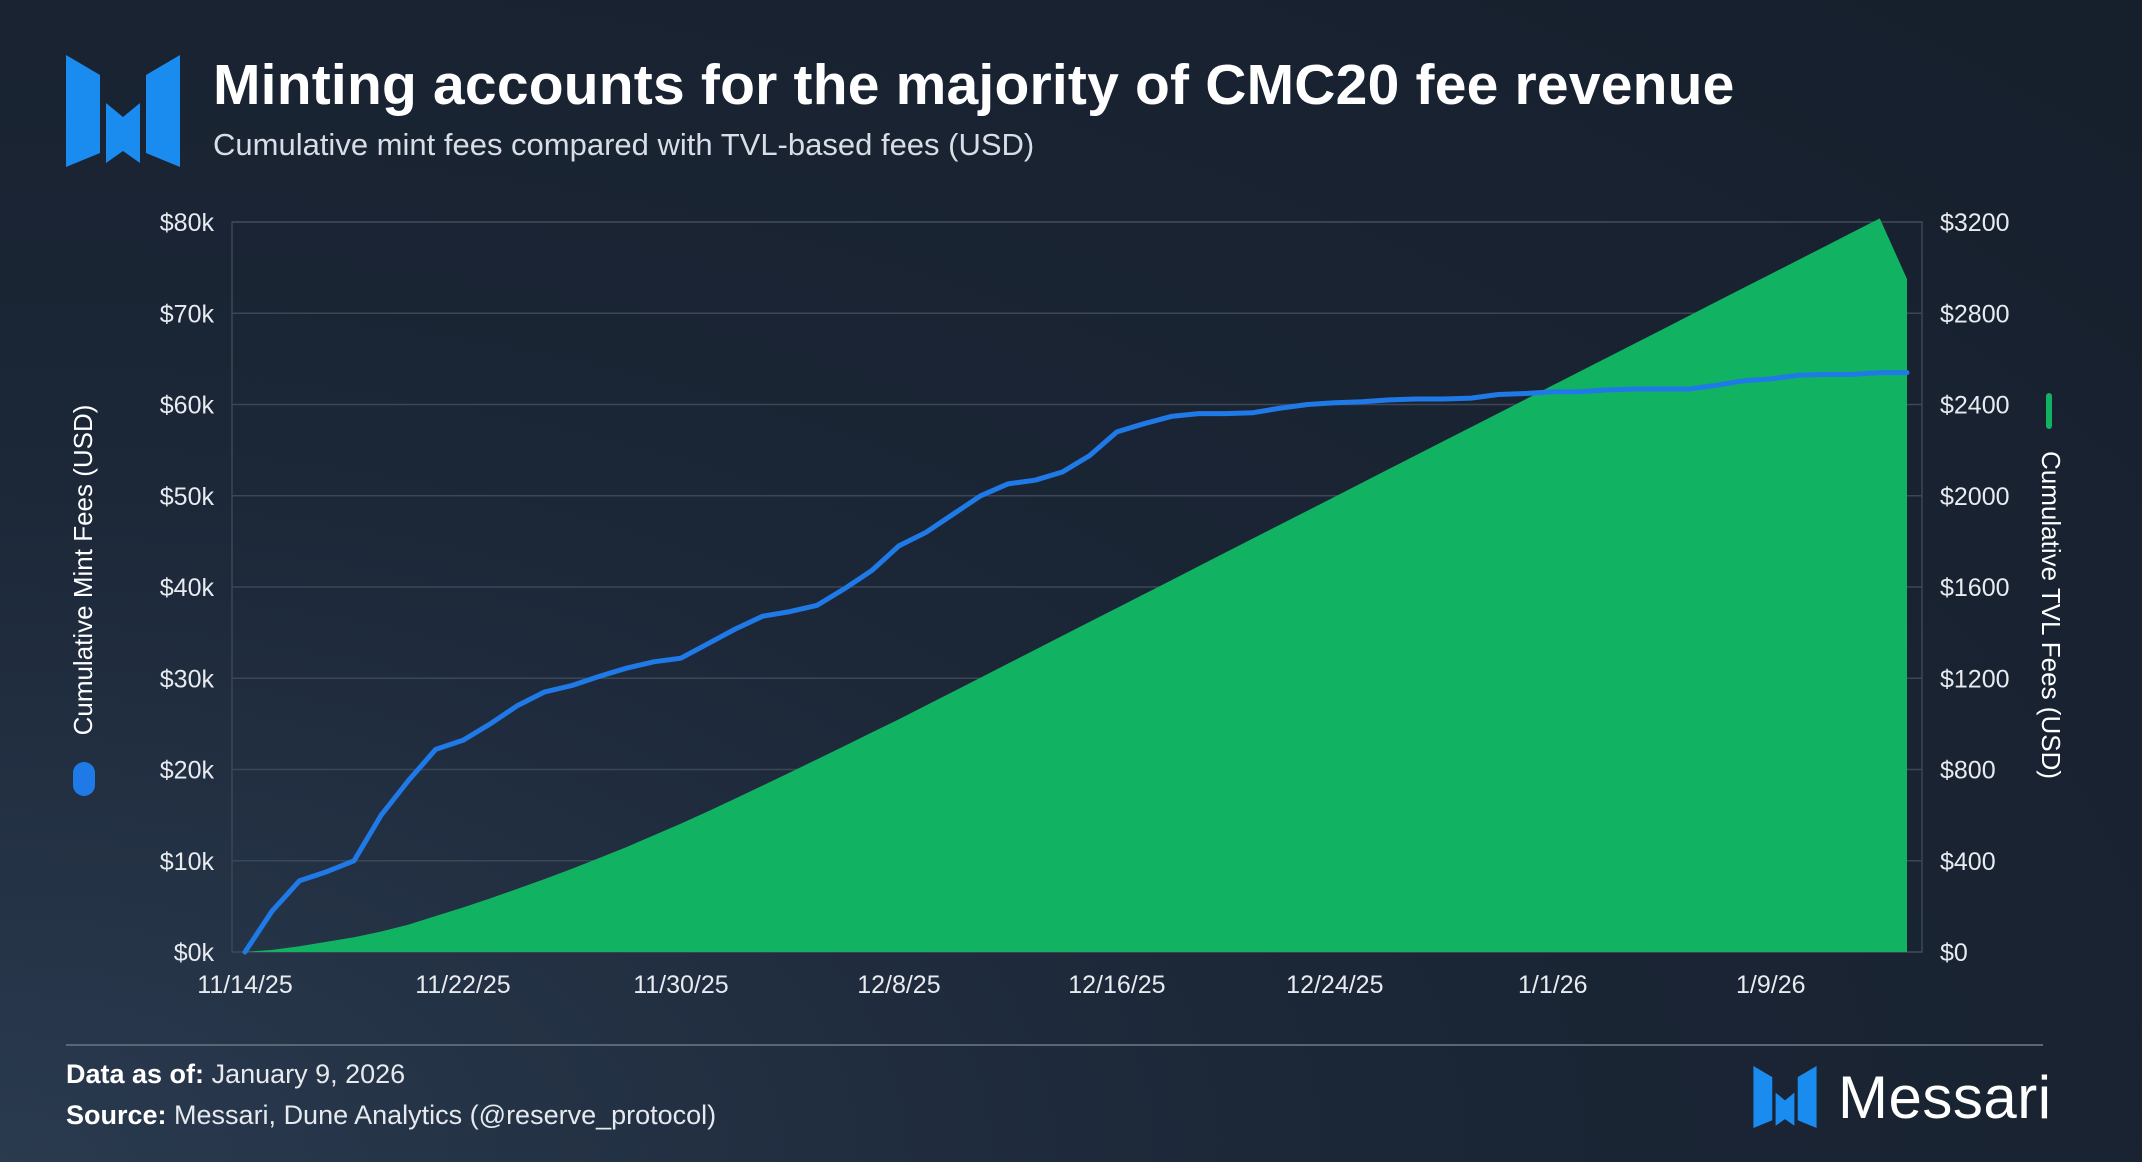 This screenshot has height=1162, width=2142. I want to click on y-left-tick-label: $50k, so click(187, 497).